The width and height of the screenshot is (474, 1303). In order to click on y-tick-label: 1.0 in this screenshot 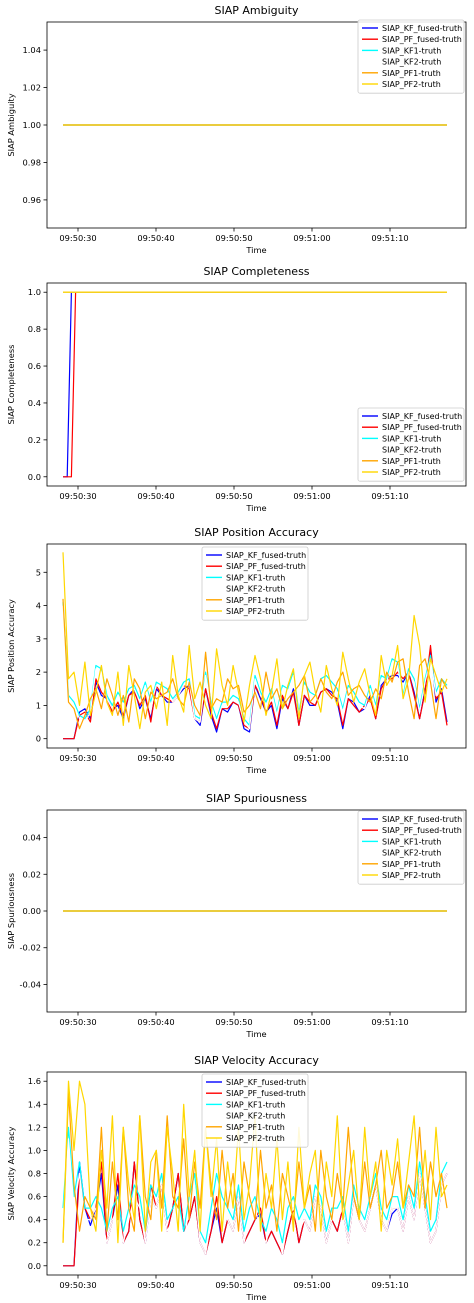, I will do `click(34, 1150)`.